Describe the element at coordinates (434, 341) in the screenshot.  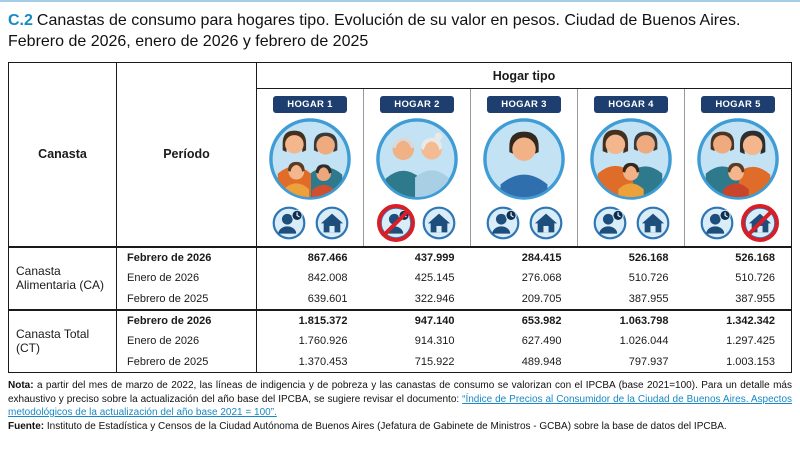
I see `value-cell: 914.310` at that location.